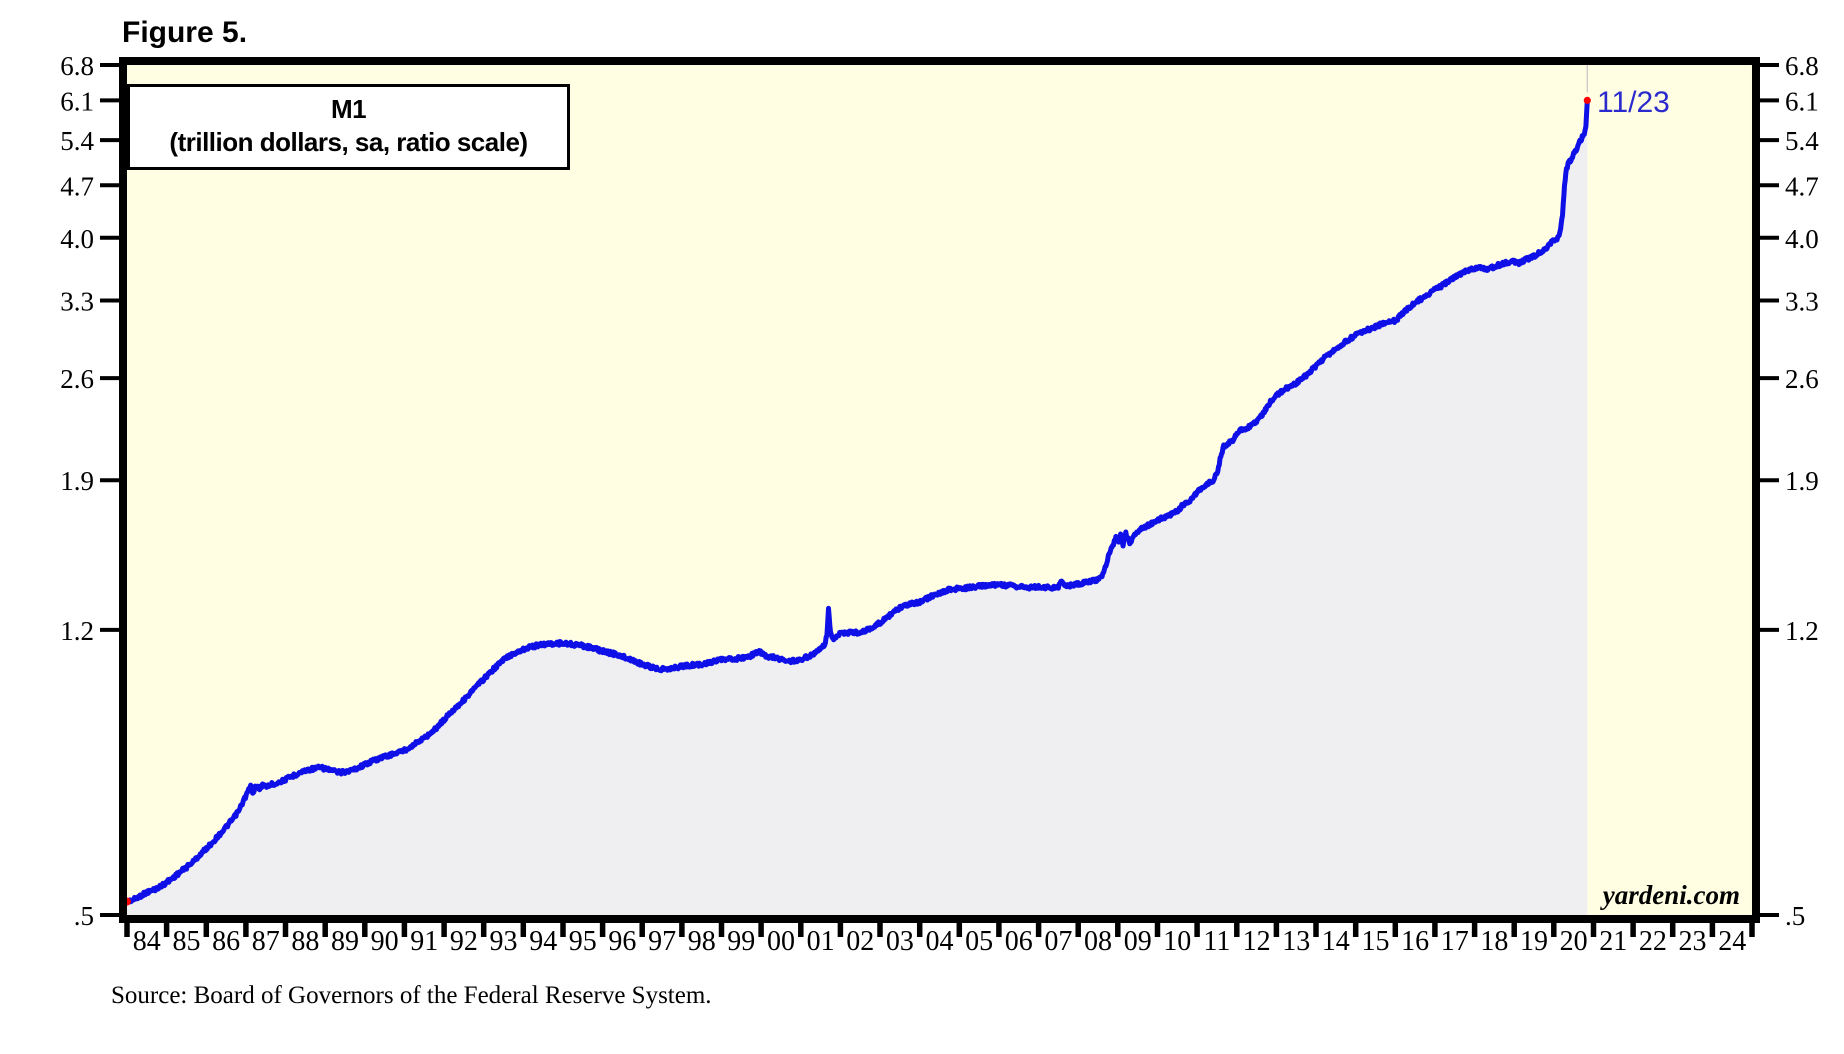 The image size is (1844, 1054). Describe the element at coordinates (147, 941) in the screenshot. I see `x-tick-label: 84` at that location.